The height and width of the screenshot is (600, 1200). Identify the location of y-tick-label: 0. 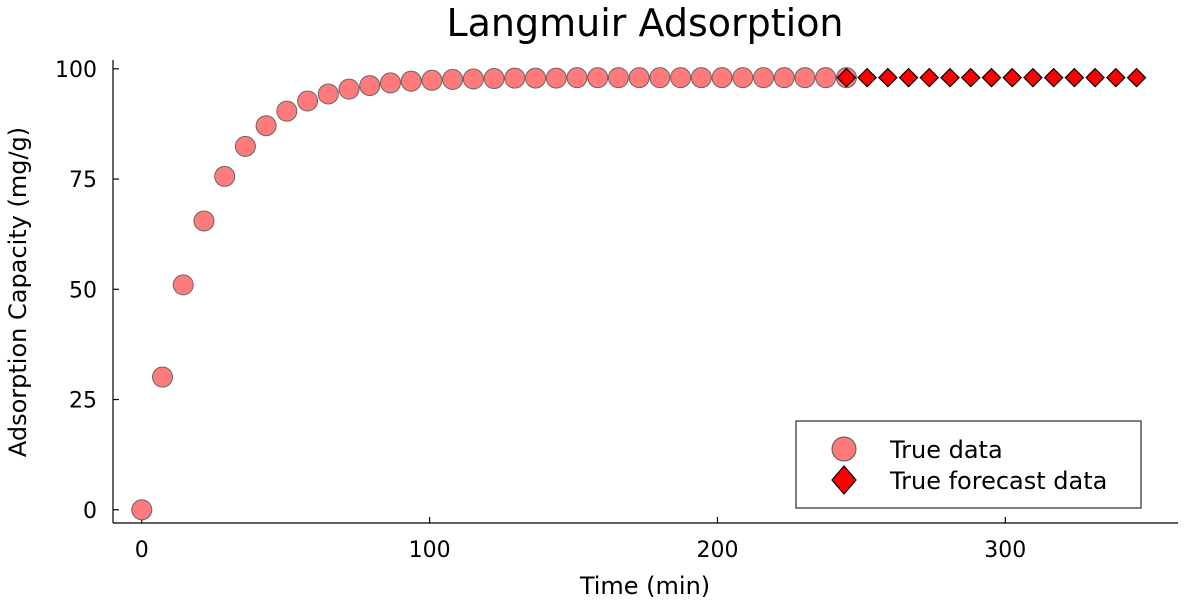
(90, 511).